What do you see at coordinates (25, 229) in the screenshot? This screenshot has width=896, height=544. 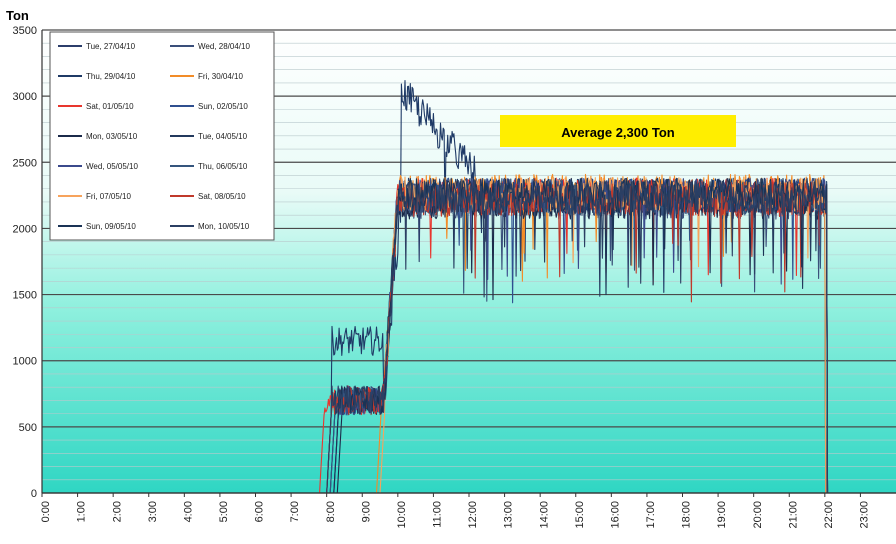 I see `y-tick-label: 2000` at bounding box center [25, 229].